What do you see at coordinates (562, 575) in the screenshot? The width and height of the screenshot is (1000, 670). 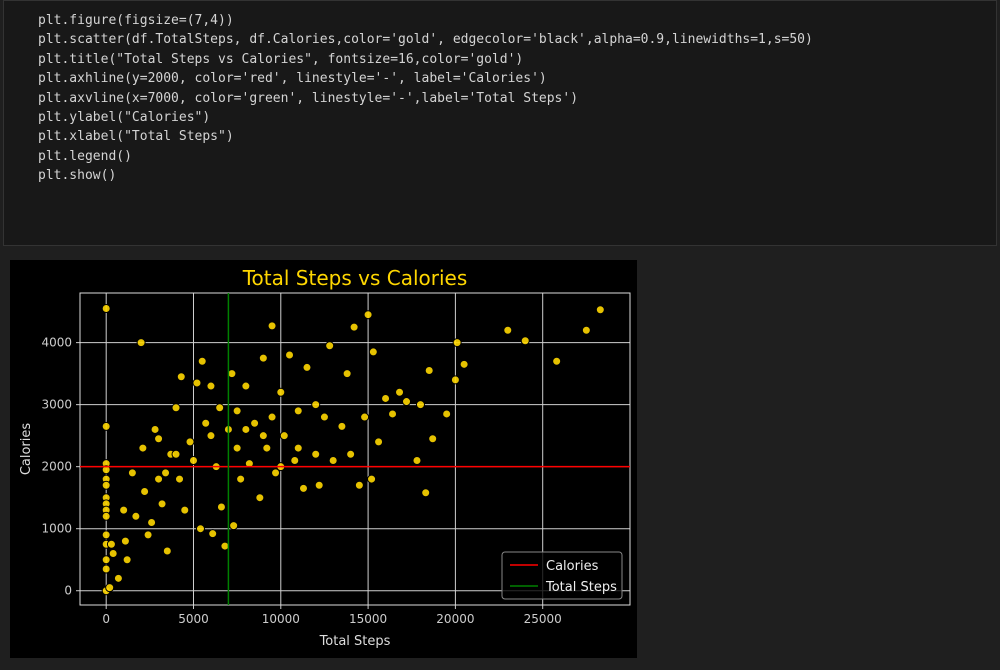 I see `legend-box` at bounding box center [562, 575].